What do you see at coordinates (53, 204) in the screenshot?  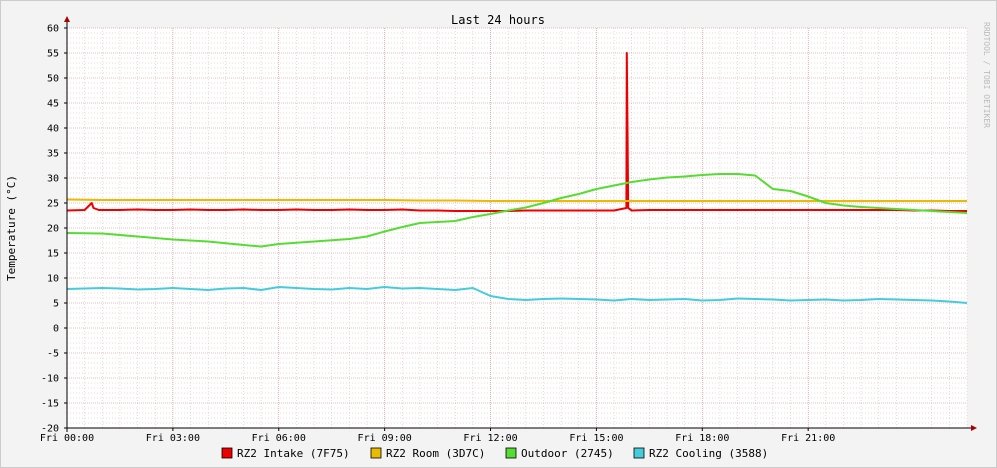 I see `y-tick-label: 25` at bounding box center [53, 204].